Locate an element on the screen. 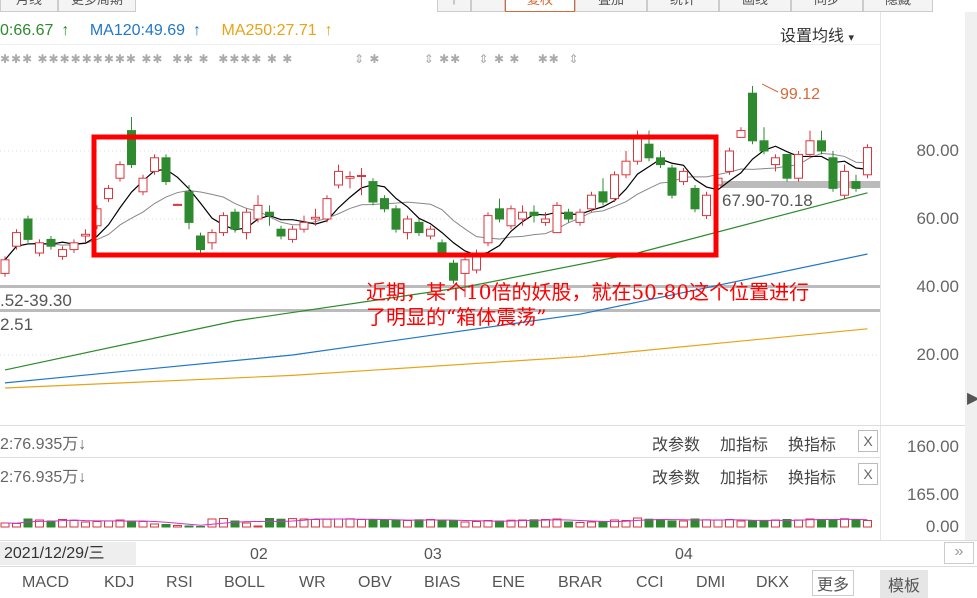 This screenshot has height=598, width=977. indicator-tab-dkx: DKX is located at coordinates (772, 582).